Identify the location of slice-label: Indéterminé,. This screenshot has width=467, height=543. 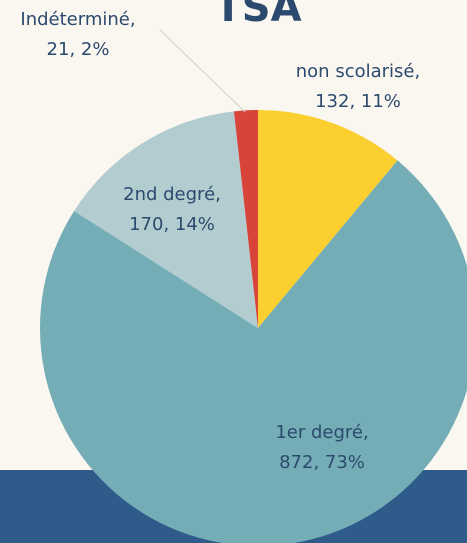
(77, 19).